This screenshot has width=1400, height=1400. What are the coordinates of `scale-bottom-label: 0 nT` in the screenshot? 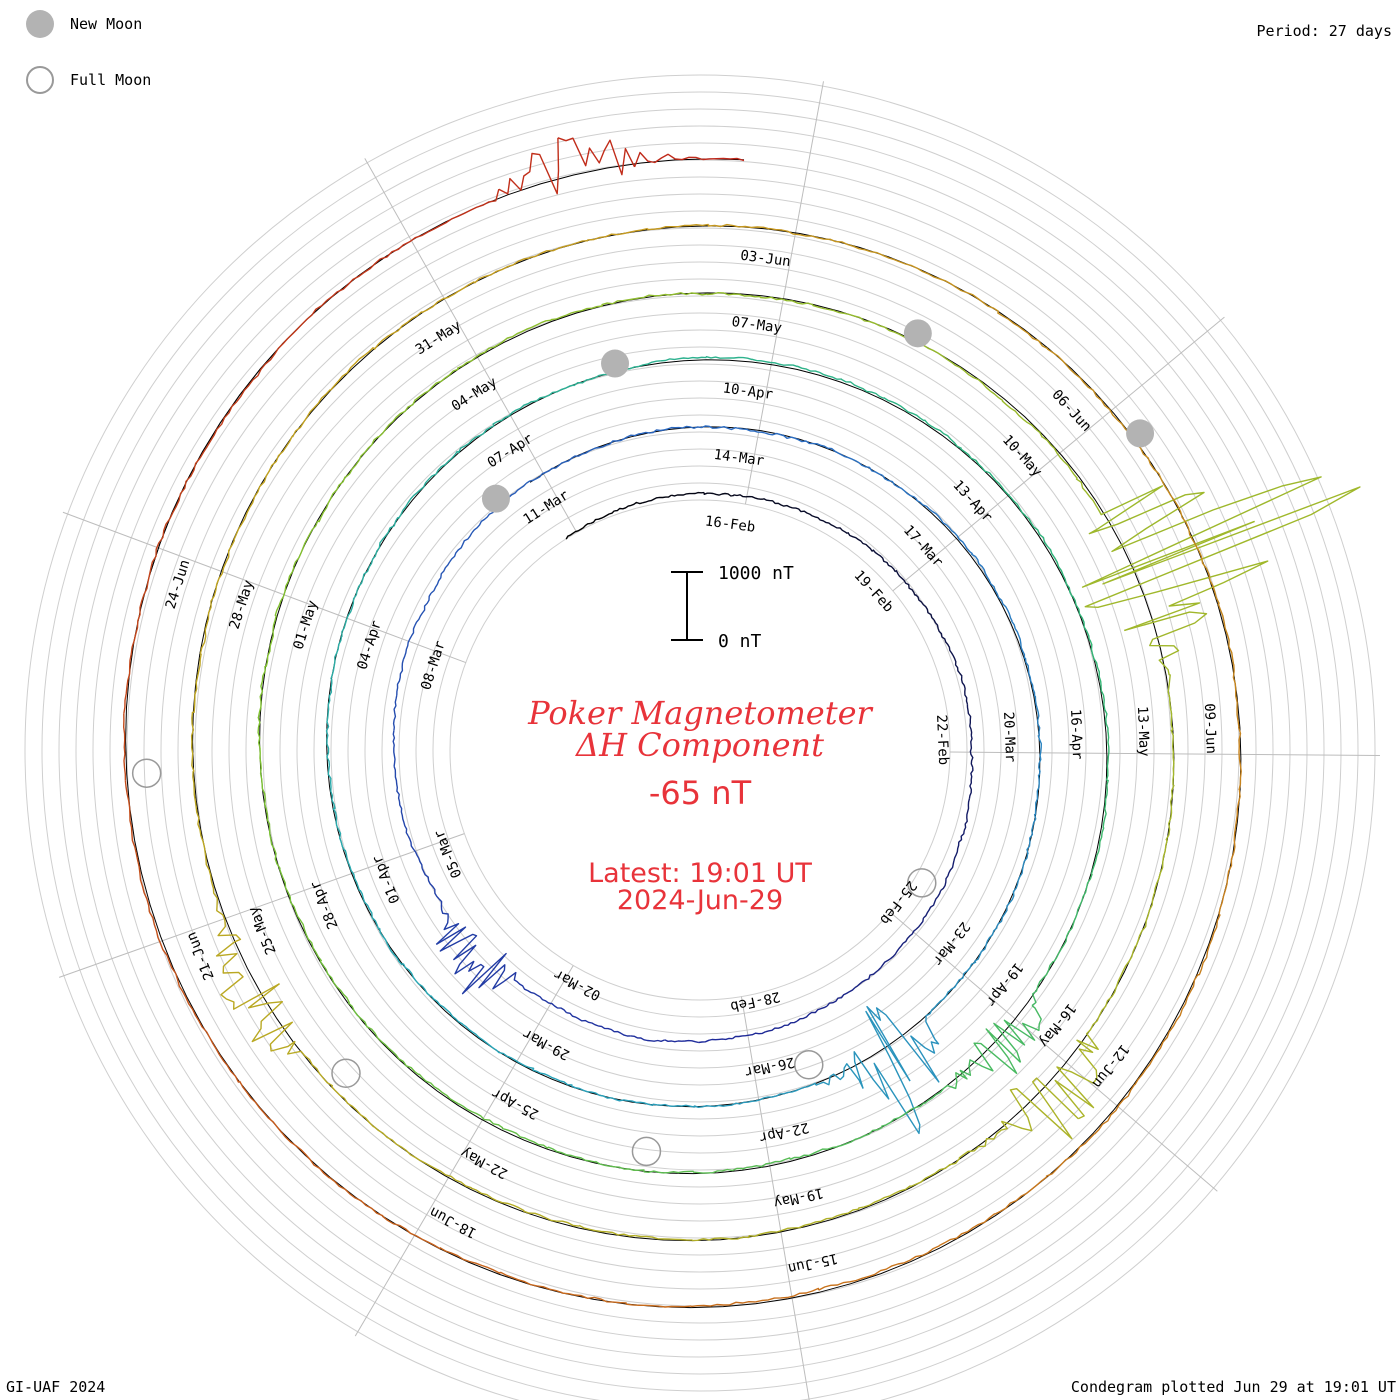 It's located at (740, 641).